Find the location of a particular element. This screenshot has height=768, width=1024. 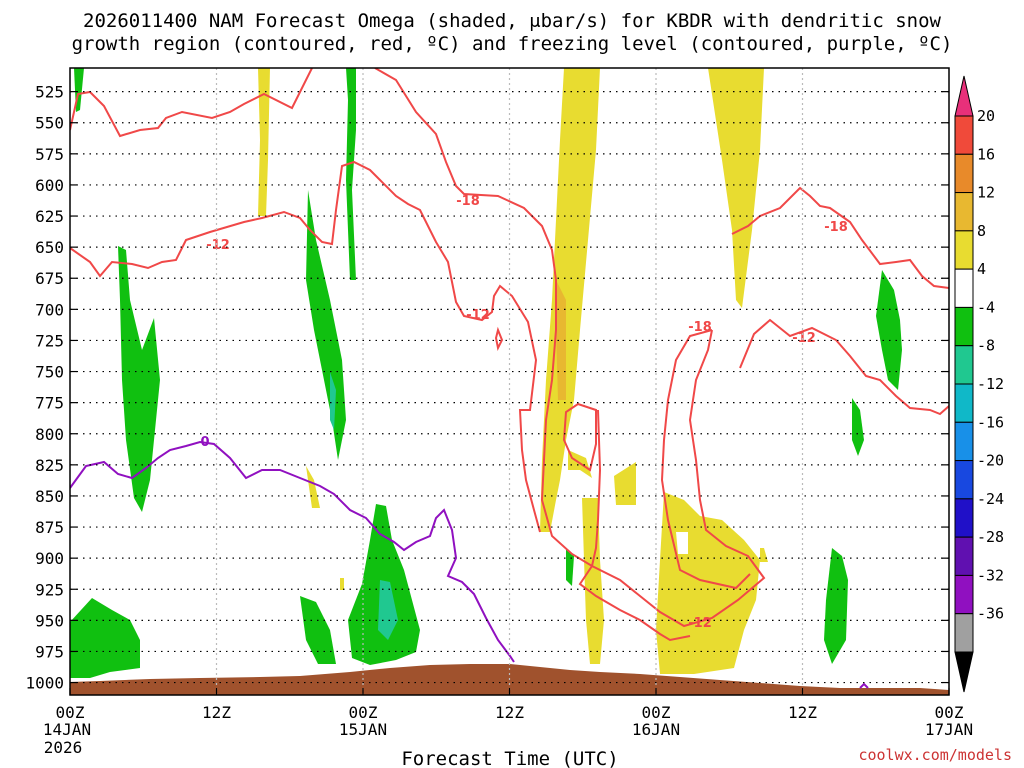

colorbar-label: 4 is located at coordinates (981, 269).